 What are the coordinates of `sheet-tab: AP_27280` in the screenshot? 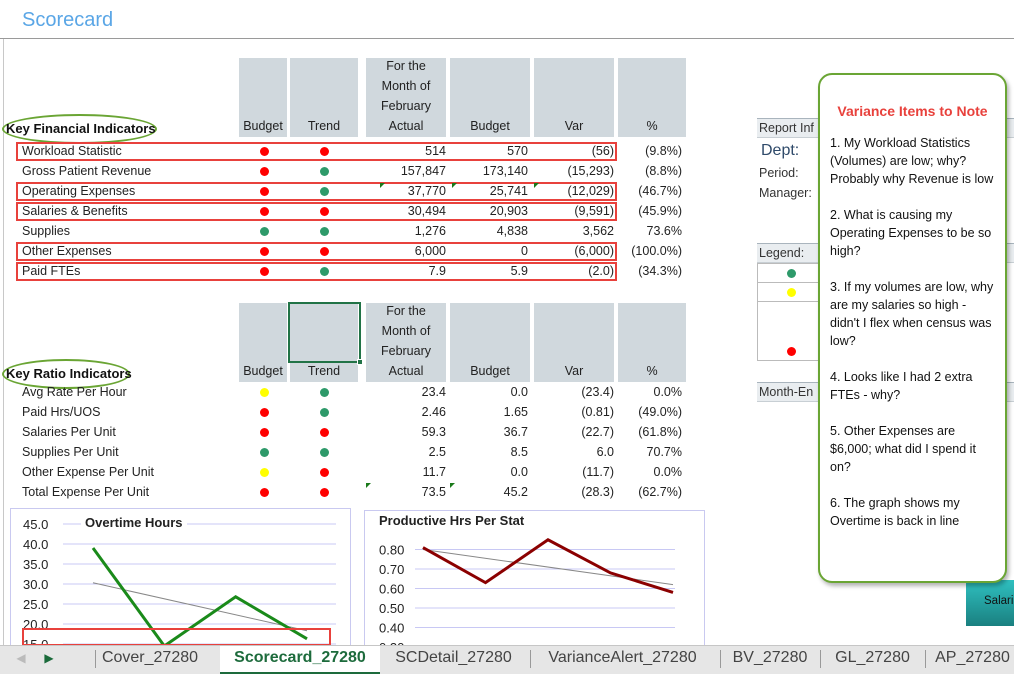 It's located at (972, 657).